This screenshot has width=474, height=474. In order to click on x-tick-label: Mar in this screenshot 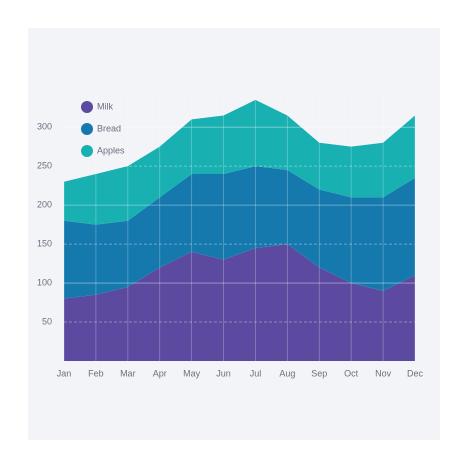, I will do `click(128, 373)`.